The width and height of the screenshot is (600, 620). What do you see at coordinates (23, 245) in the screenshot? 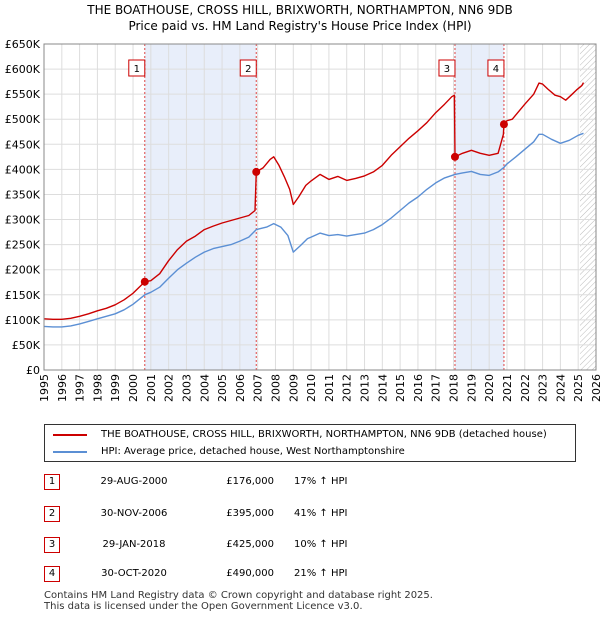
I see `y-tick-label: £250K` at bounding box center [23, 245].